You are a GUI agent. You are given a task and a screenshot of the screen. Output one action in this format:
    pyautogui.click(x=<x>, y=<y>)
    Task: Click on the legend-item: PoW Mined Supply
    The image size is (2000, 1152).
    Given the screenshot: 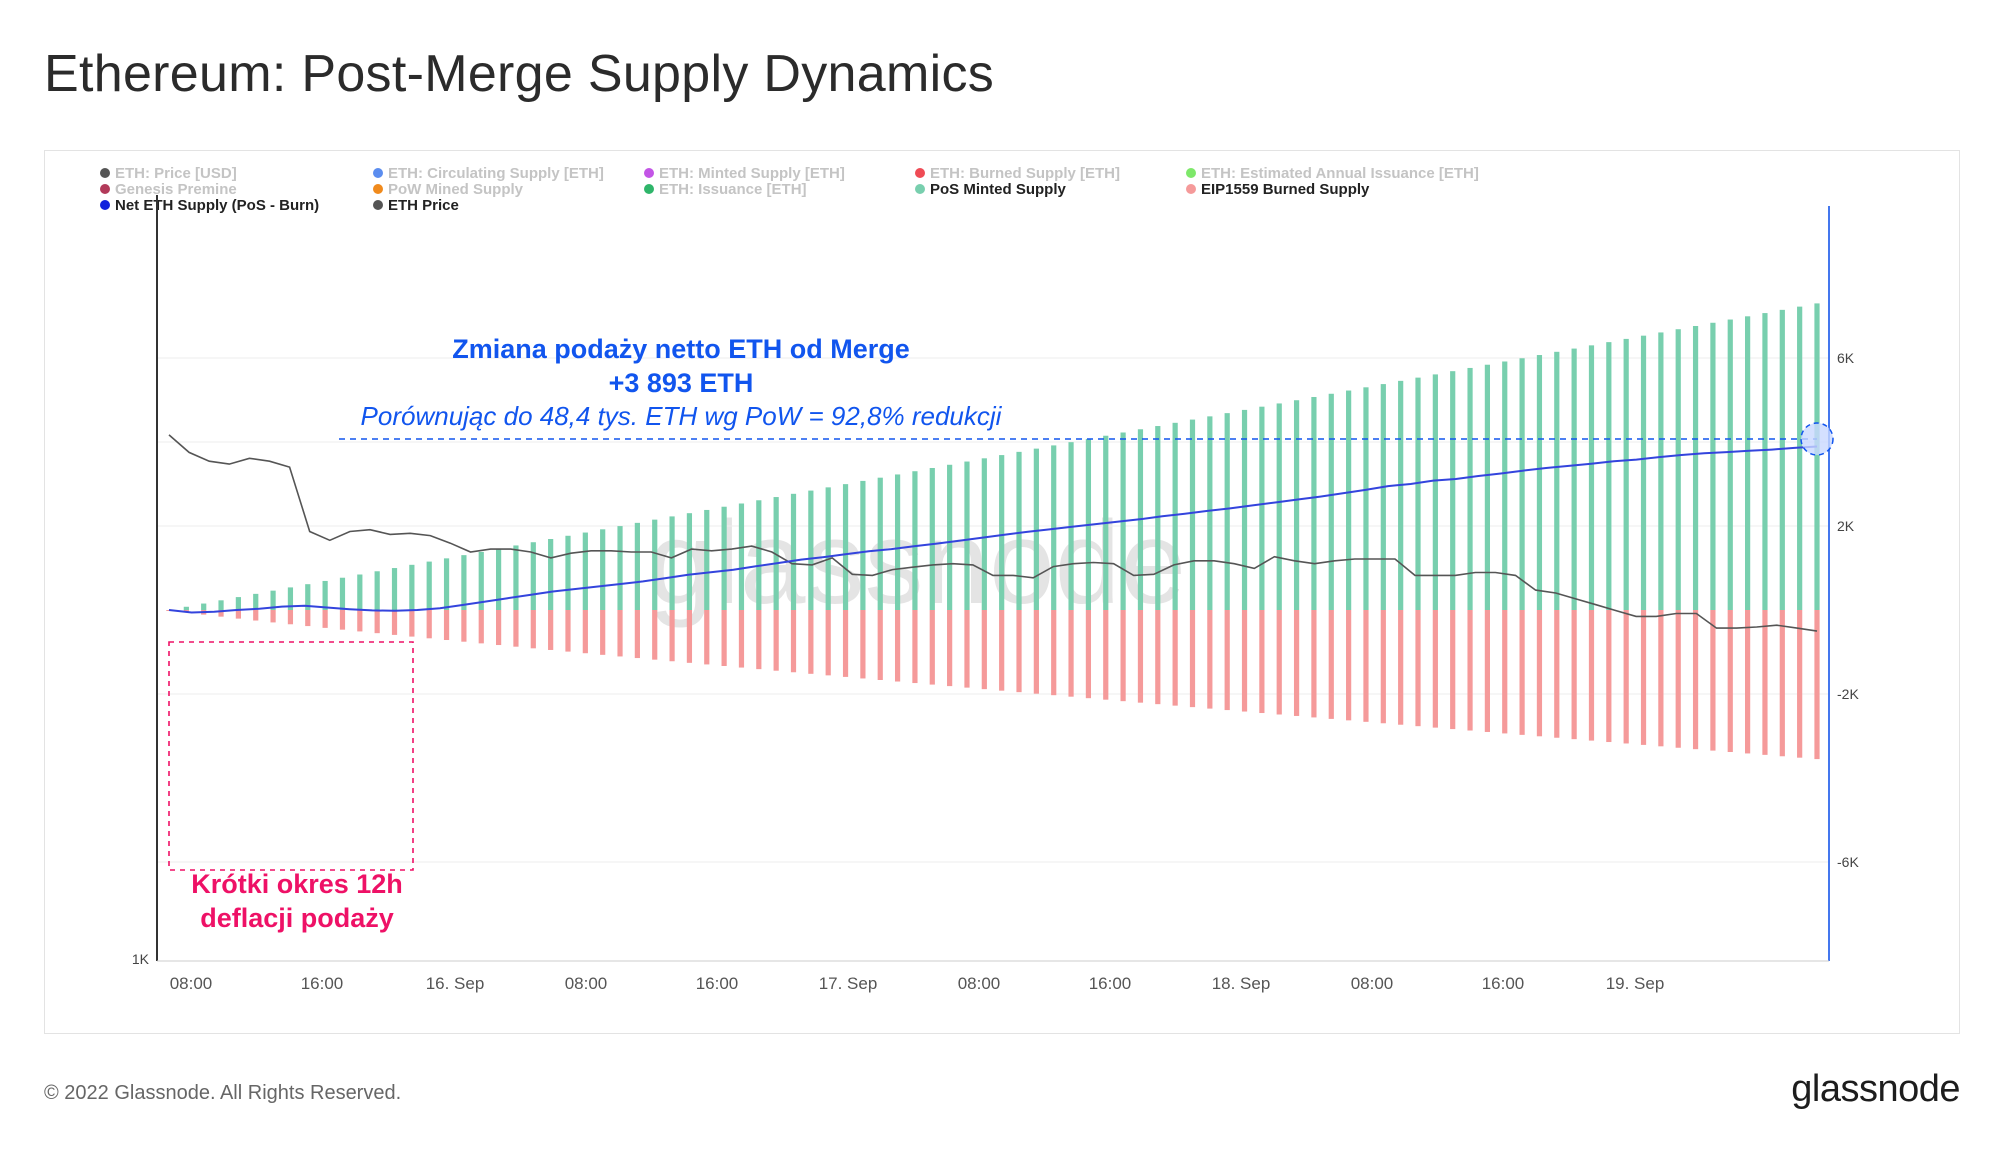 What is the action you would take?
    pyautogui.click(x=456, y=189)
    